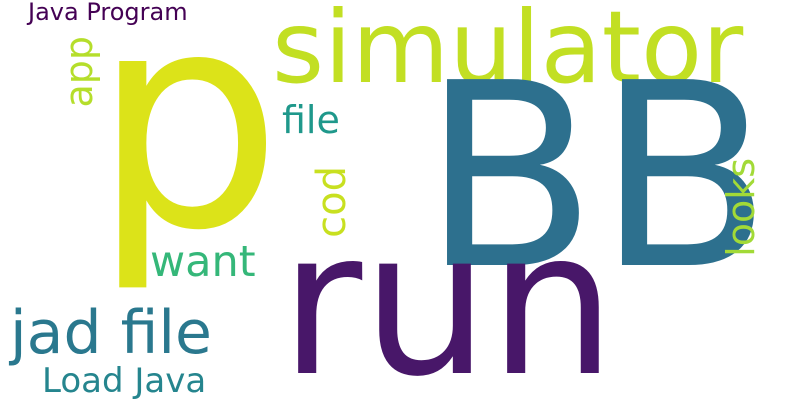  Describe the element at coordinates (108, 13) in the screenshot. I see `word-java-program: Java Program` at that location.